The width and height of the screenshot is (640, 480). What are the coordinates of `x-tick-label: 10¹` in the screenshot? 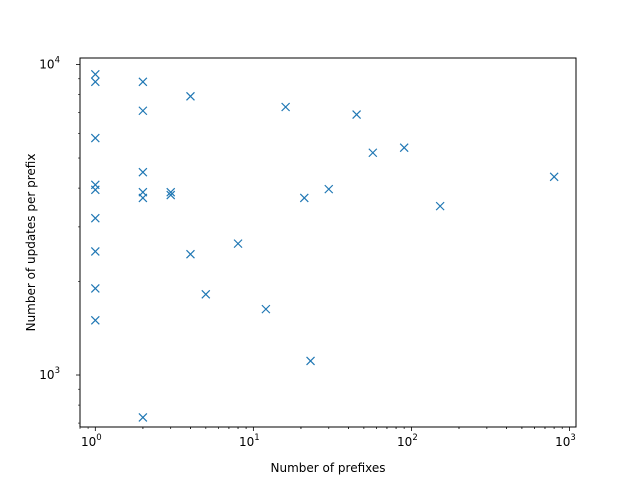 It's located at (249, 441).